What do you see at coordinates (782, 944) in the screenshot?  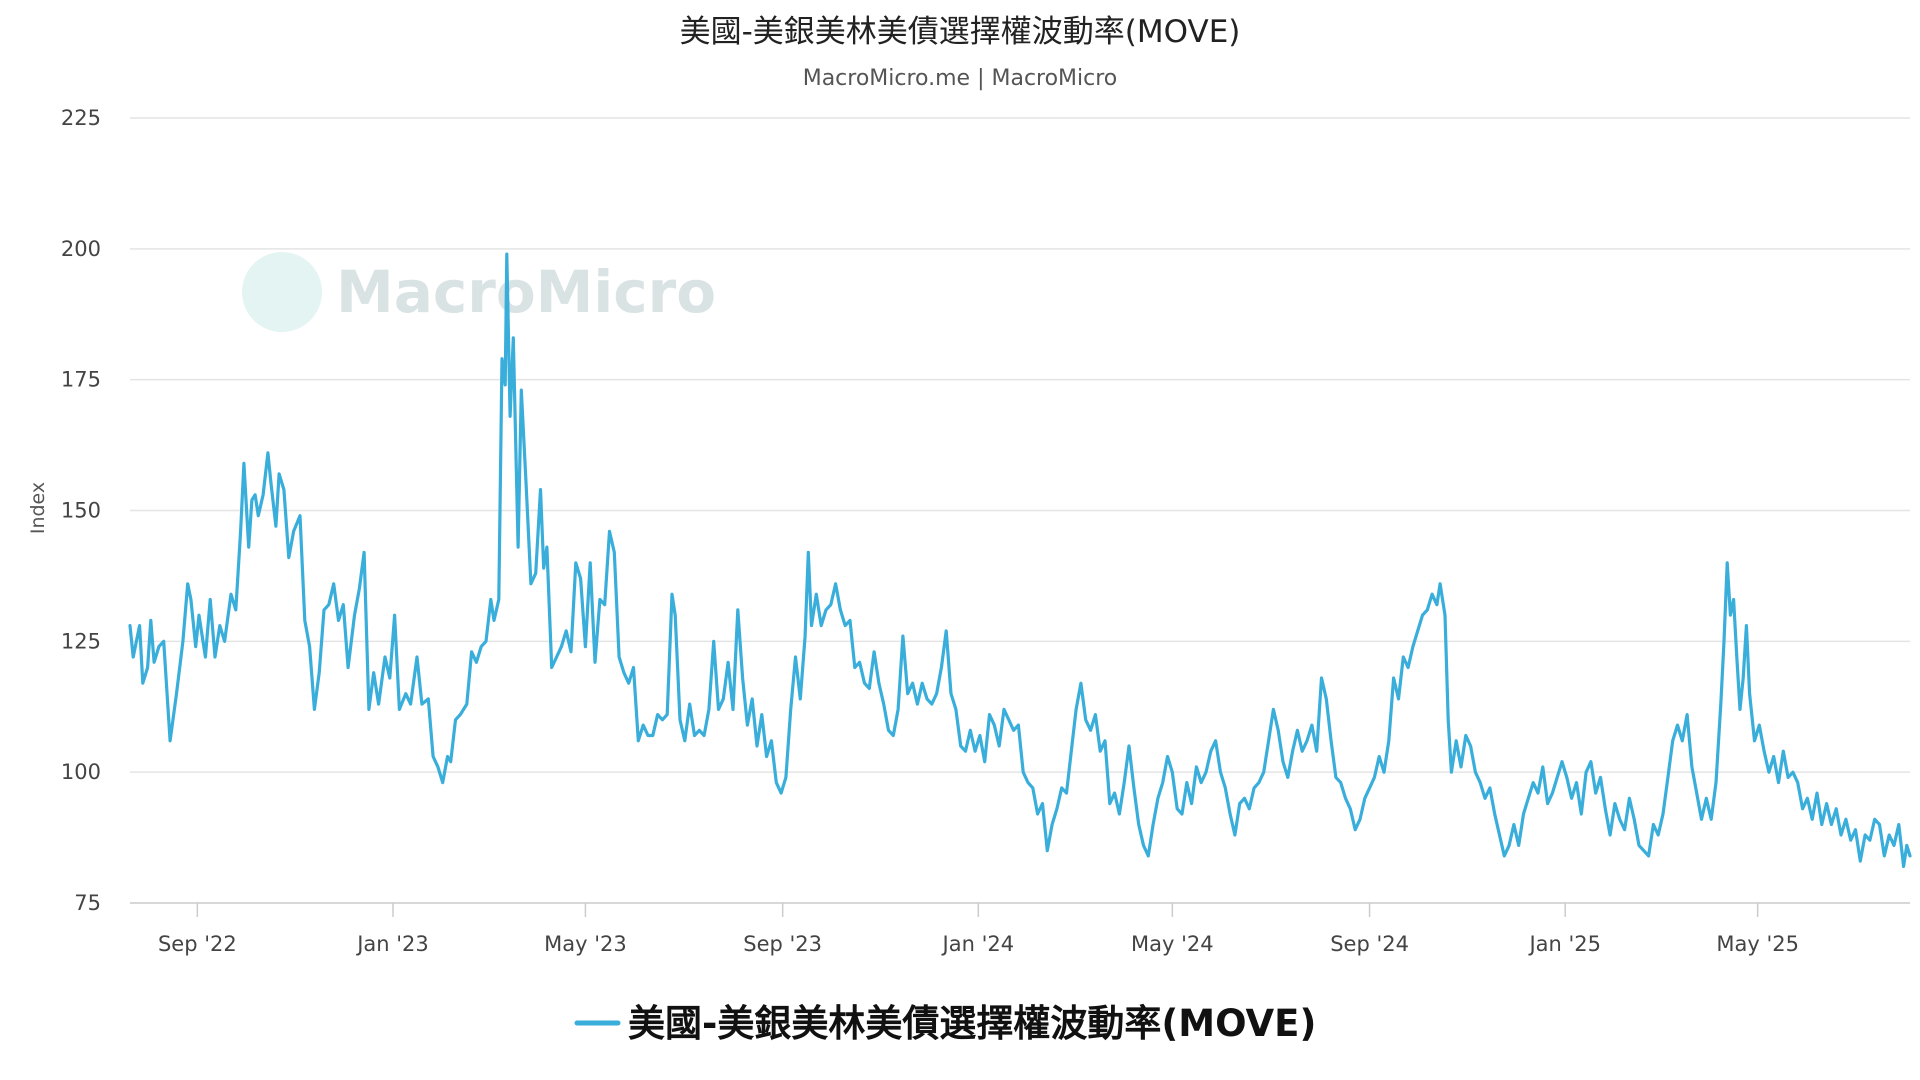 I see `x-tick-label: Sep '23` at bounding box center [782, 944].